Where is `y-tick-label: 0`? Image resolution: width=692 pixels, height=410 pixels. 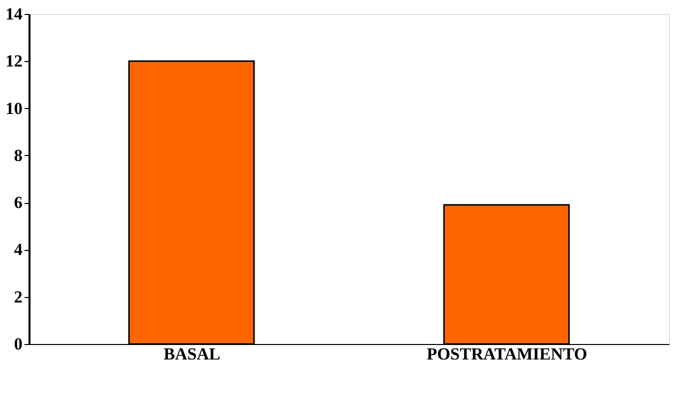 y-tick-label: 0 is located at coordinates (18, 344).